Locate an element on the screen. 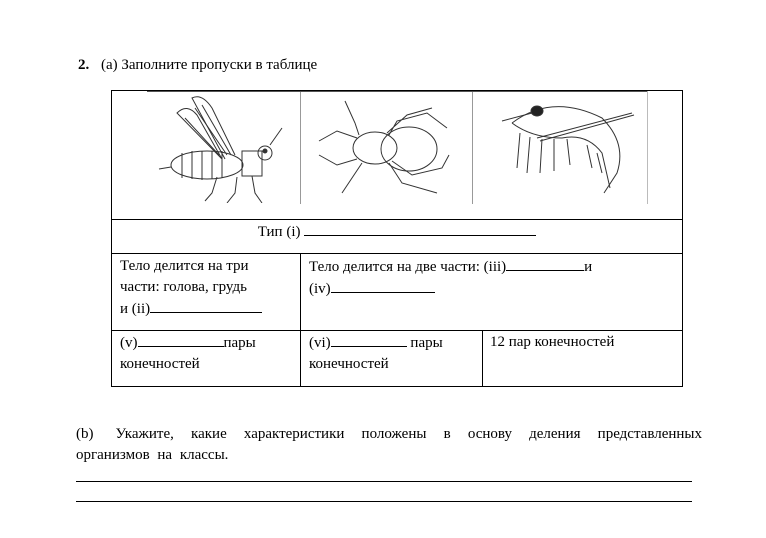 This screenshot has height=538, width=766. blank-v is located at coordinates (180, 339).